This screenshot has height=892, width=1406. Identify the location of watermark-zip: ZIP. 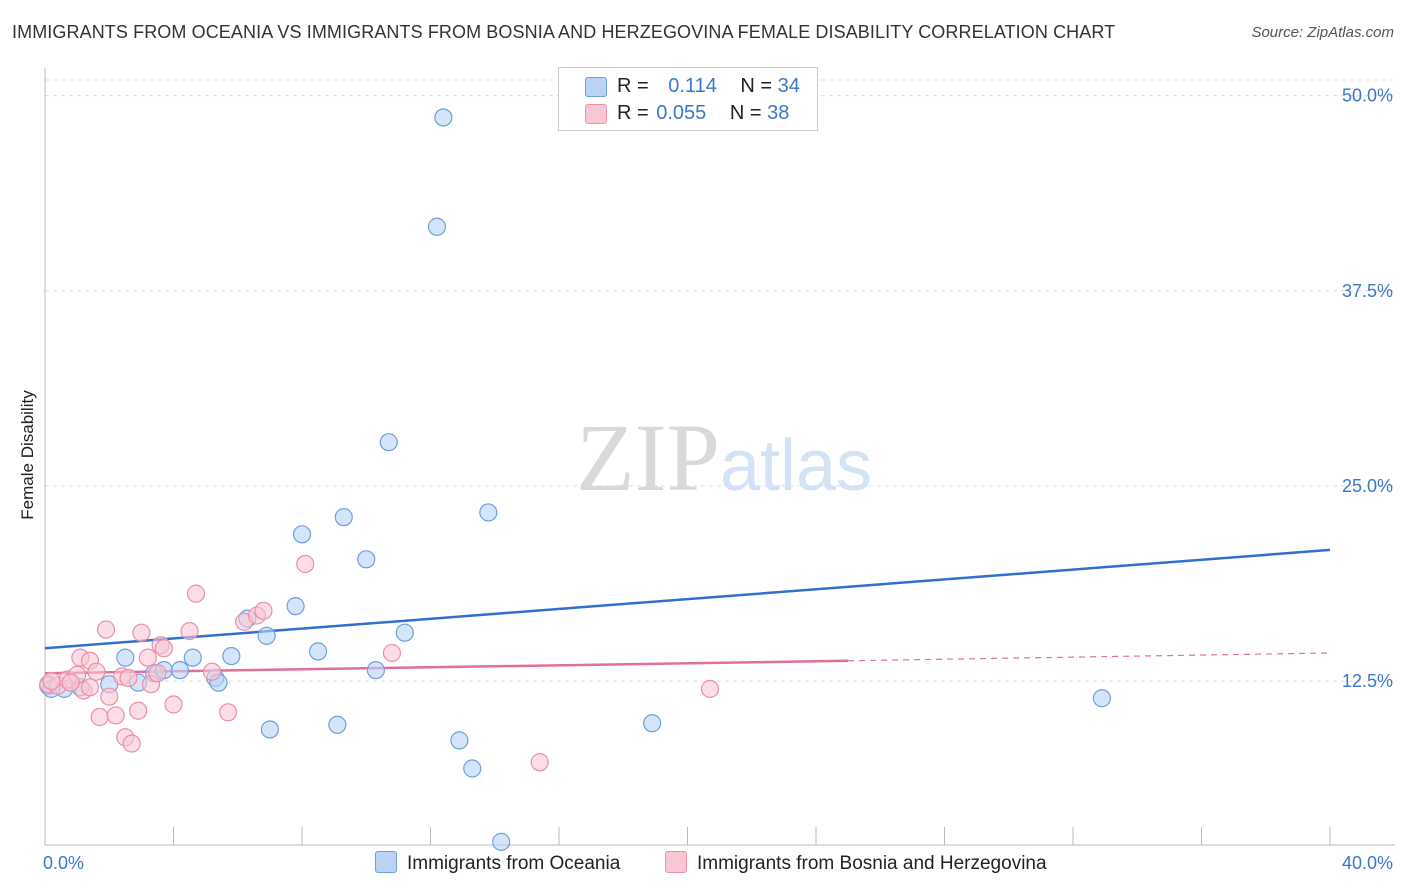
(648, 457).